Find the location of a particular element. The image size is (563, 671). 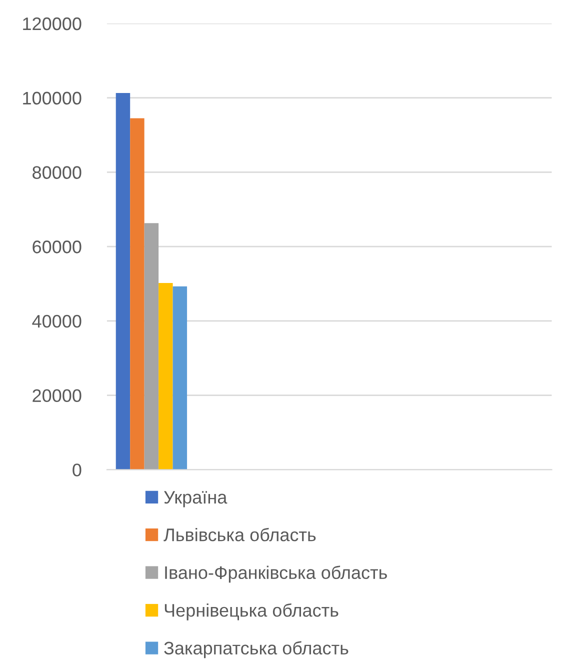

y-tick-label: 20000 is located at coordinates (57, 395).